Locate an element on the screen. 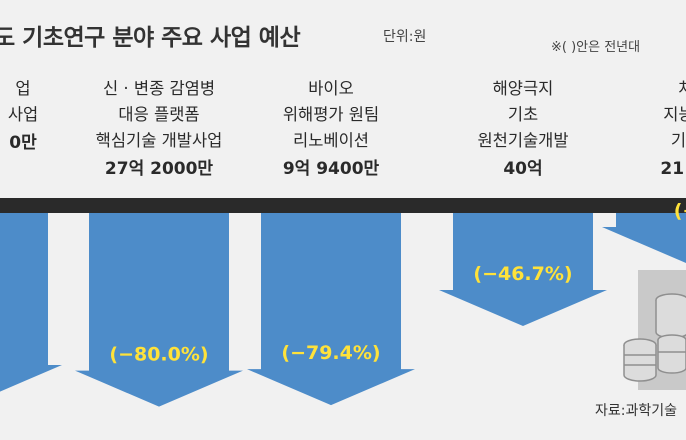  category-label-1: 업 사업 0만 is located at coordinates (71, 116).